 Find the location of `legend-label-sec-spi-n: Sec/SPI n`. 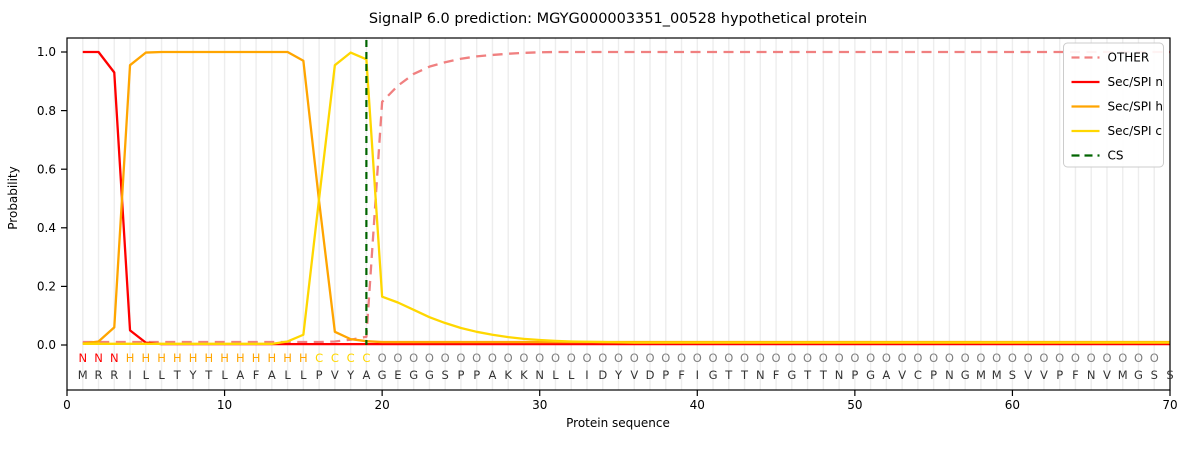

legend-label-sec-spi-n: Sec/SPI n is located at coordinates (1135, 82).